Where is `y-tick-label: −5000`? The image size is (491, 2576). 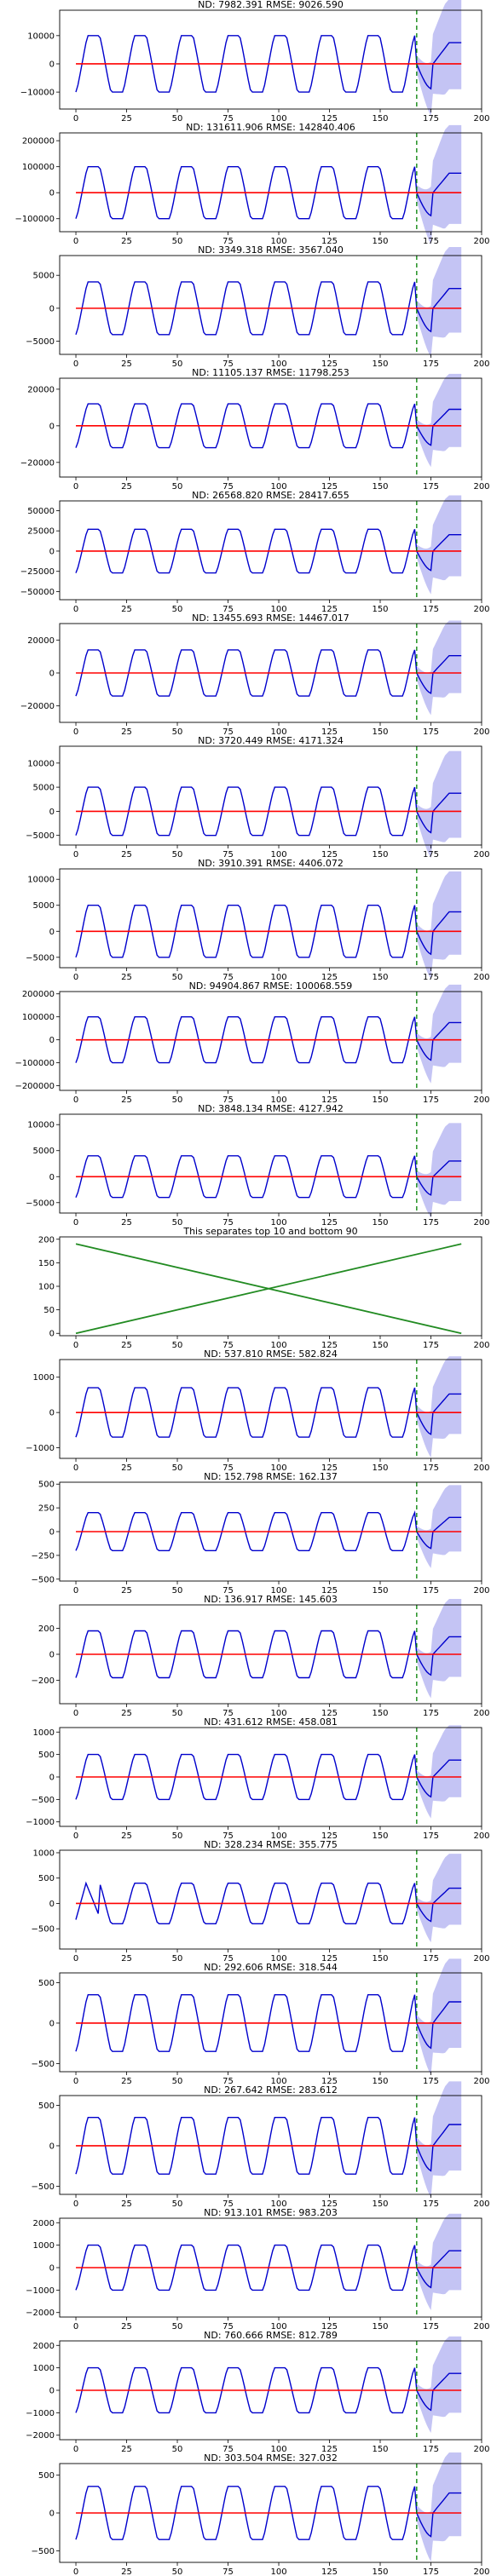
y-tick-label: −5000 is located at coordinates (40, 958).